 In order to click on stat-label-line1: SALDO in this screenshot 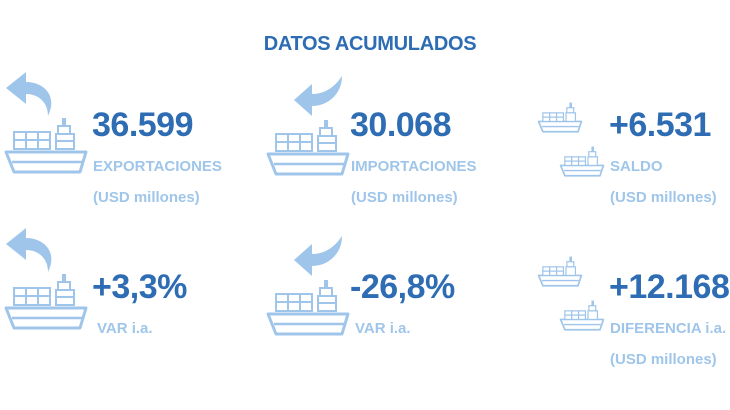, I will do `click(636, 166)`.